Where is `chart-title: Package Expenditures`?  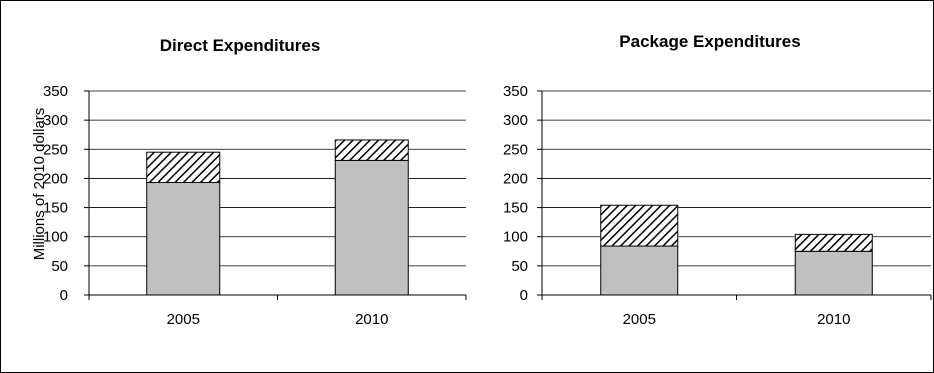 chart-title: Package Expenditures is located at coordinates (709, 41).